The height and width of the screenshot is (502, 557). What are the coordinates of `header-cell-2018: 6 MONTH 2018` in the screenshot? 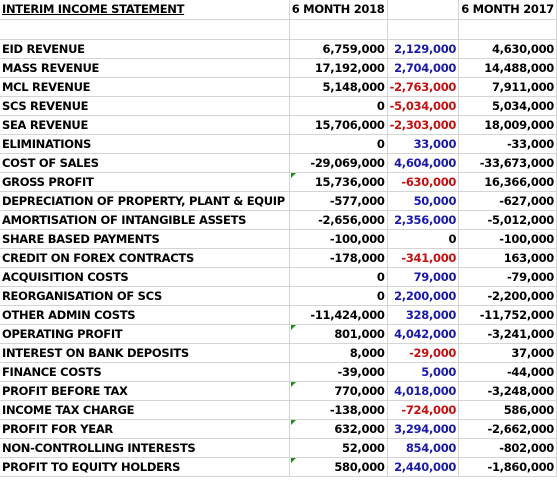 It's located at (338, 10).